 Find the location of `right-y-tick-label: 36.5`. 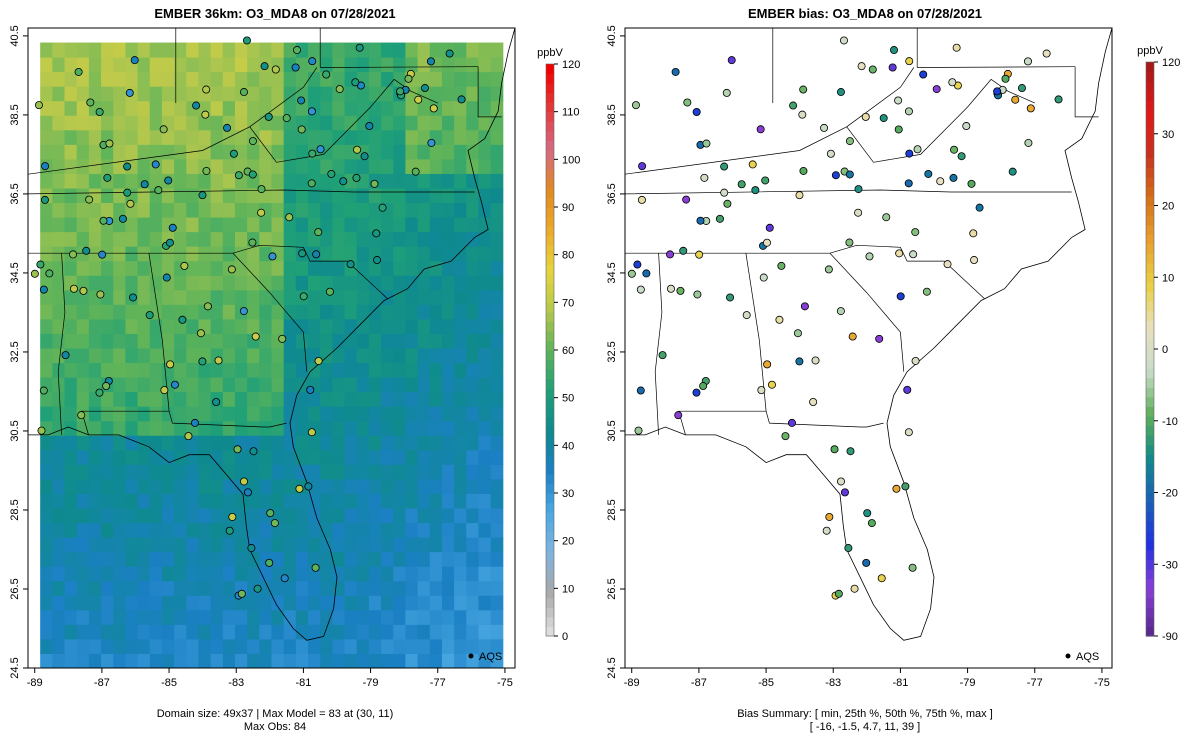

right-y-tick-label: 36.5 is located at coordinates (612, 193).